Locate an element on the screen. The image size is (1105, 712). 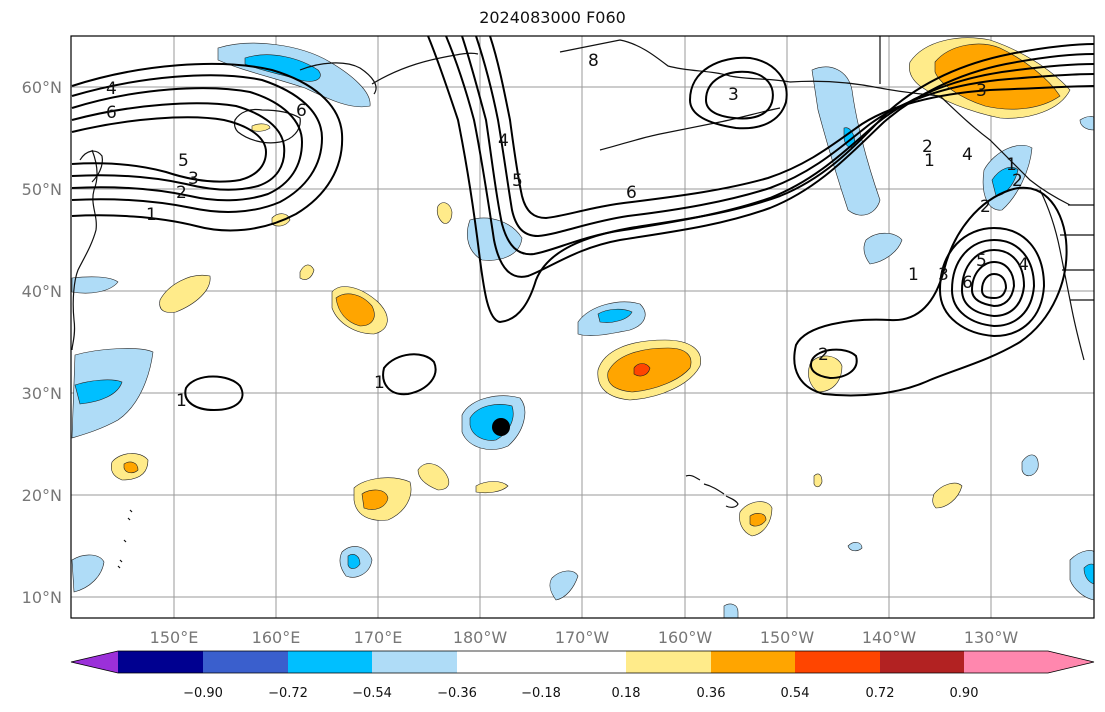
colorbar-tick: 0.90 is located at coordinates (964, 693).